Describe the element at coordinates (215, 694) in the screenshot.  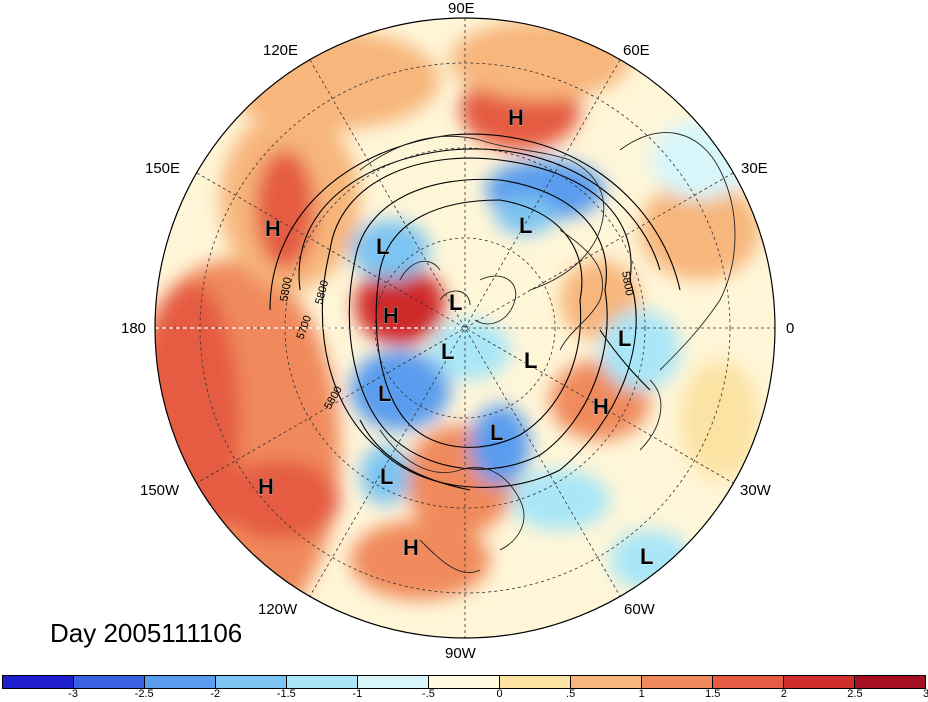
I see `colorbar-tick-label: -2` at that location.